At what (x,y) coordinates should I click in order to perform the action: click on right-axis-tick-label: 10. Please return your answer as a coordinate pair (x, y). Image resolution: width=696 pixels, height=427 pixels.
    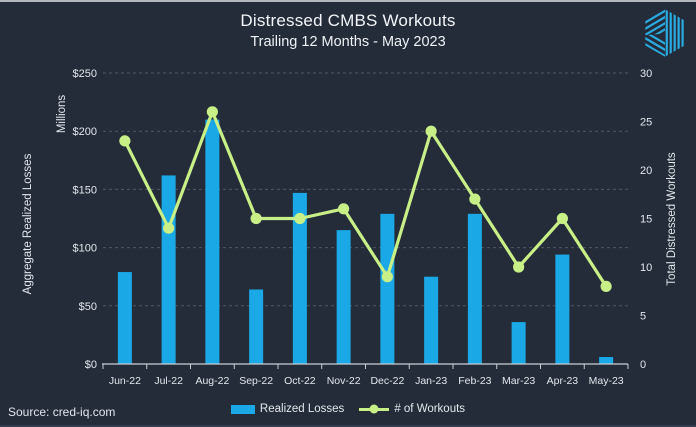
    Looking at the image, I should click on (646, 268).